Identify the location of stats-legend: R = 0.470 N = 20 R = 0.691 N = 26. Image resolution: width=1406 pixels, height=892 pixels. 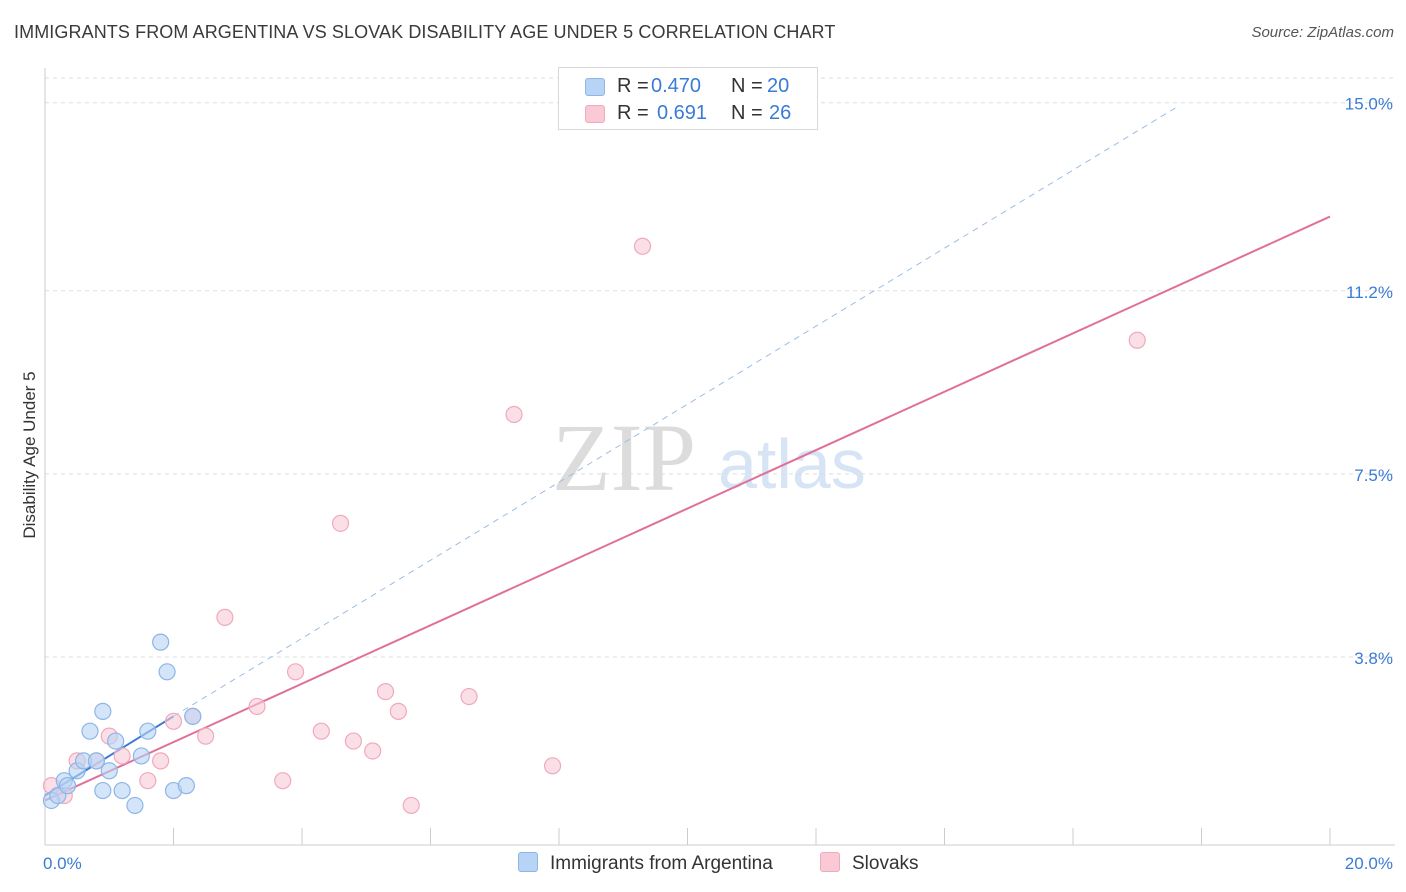
(688, 98).